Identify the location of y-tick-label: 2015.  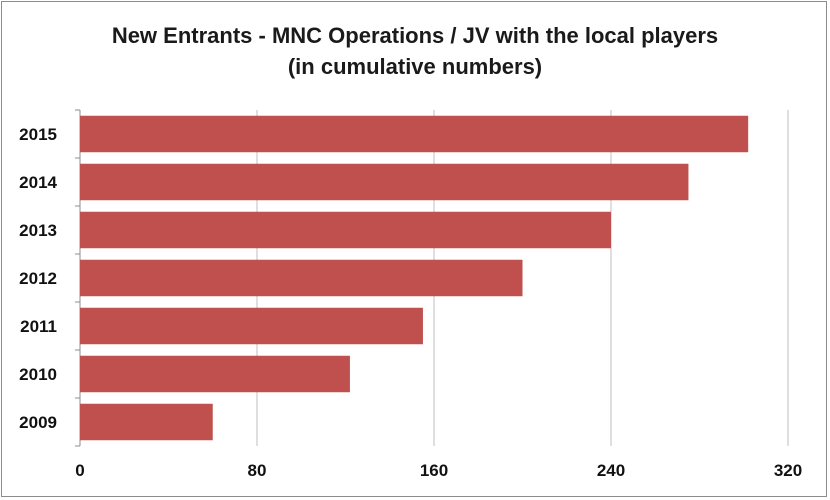
(38, 134).